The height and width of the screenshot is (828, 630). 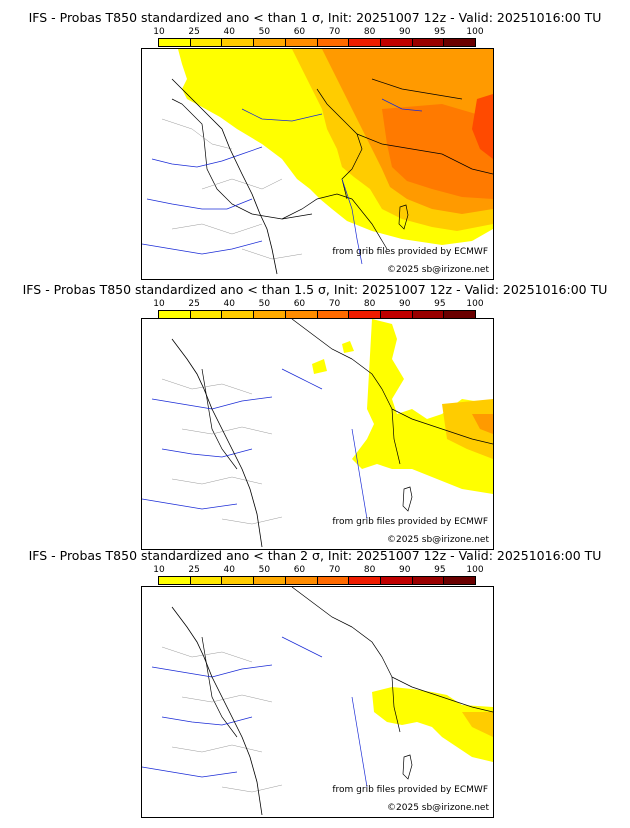 I want to click on country-borders, so click(x=332, y=164).